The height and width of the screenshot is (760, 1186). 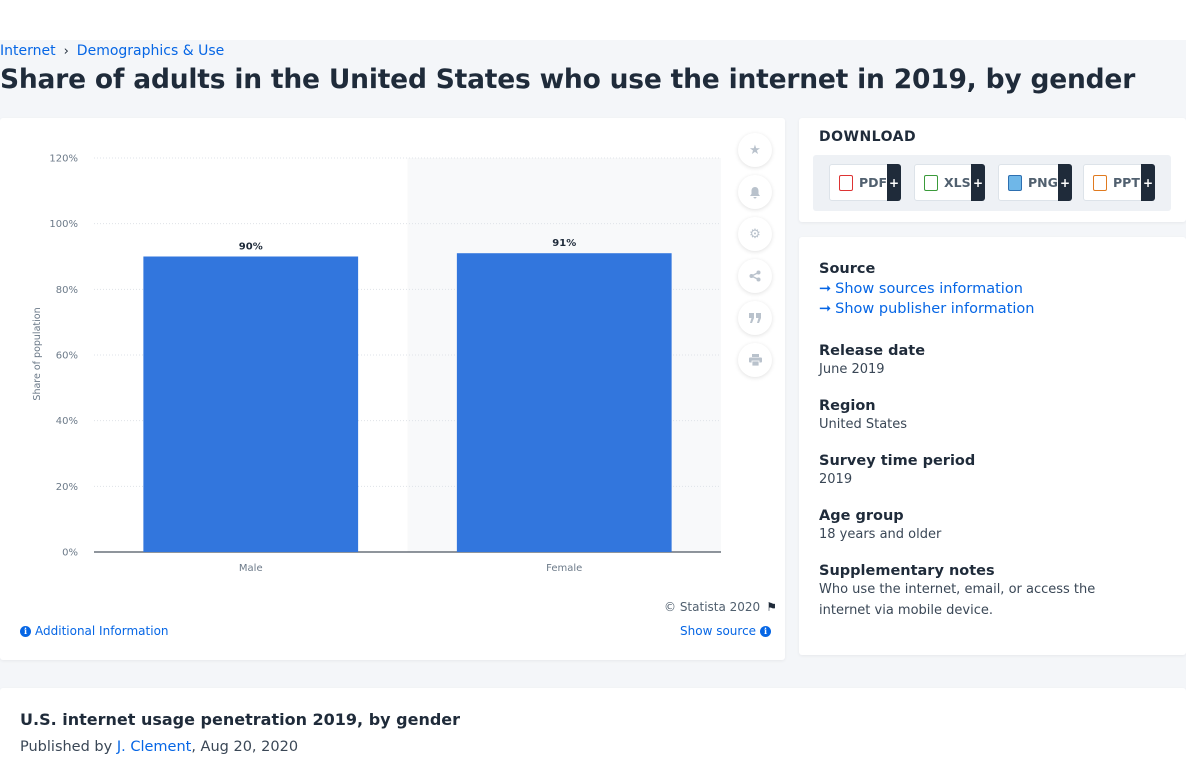 I want to click on download-card: DOWNLOAD PDF + XLS + PNG + PPT +, so click(x=992, y=170).